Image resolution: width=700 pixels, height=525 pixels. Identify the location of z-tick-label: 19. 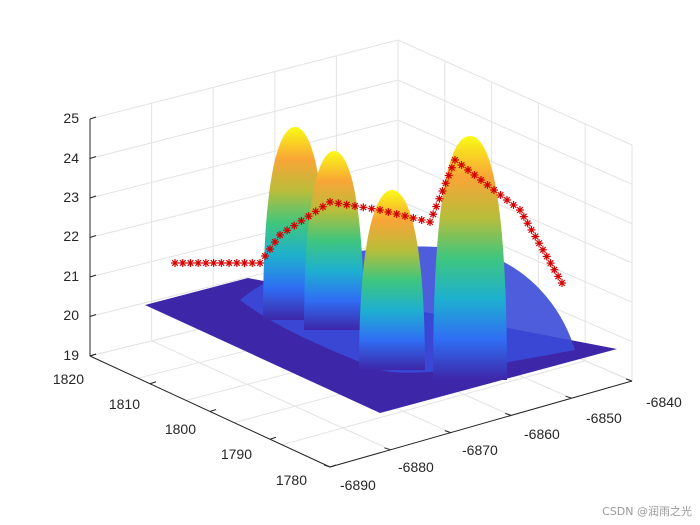
(71, 355).